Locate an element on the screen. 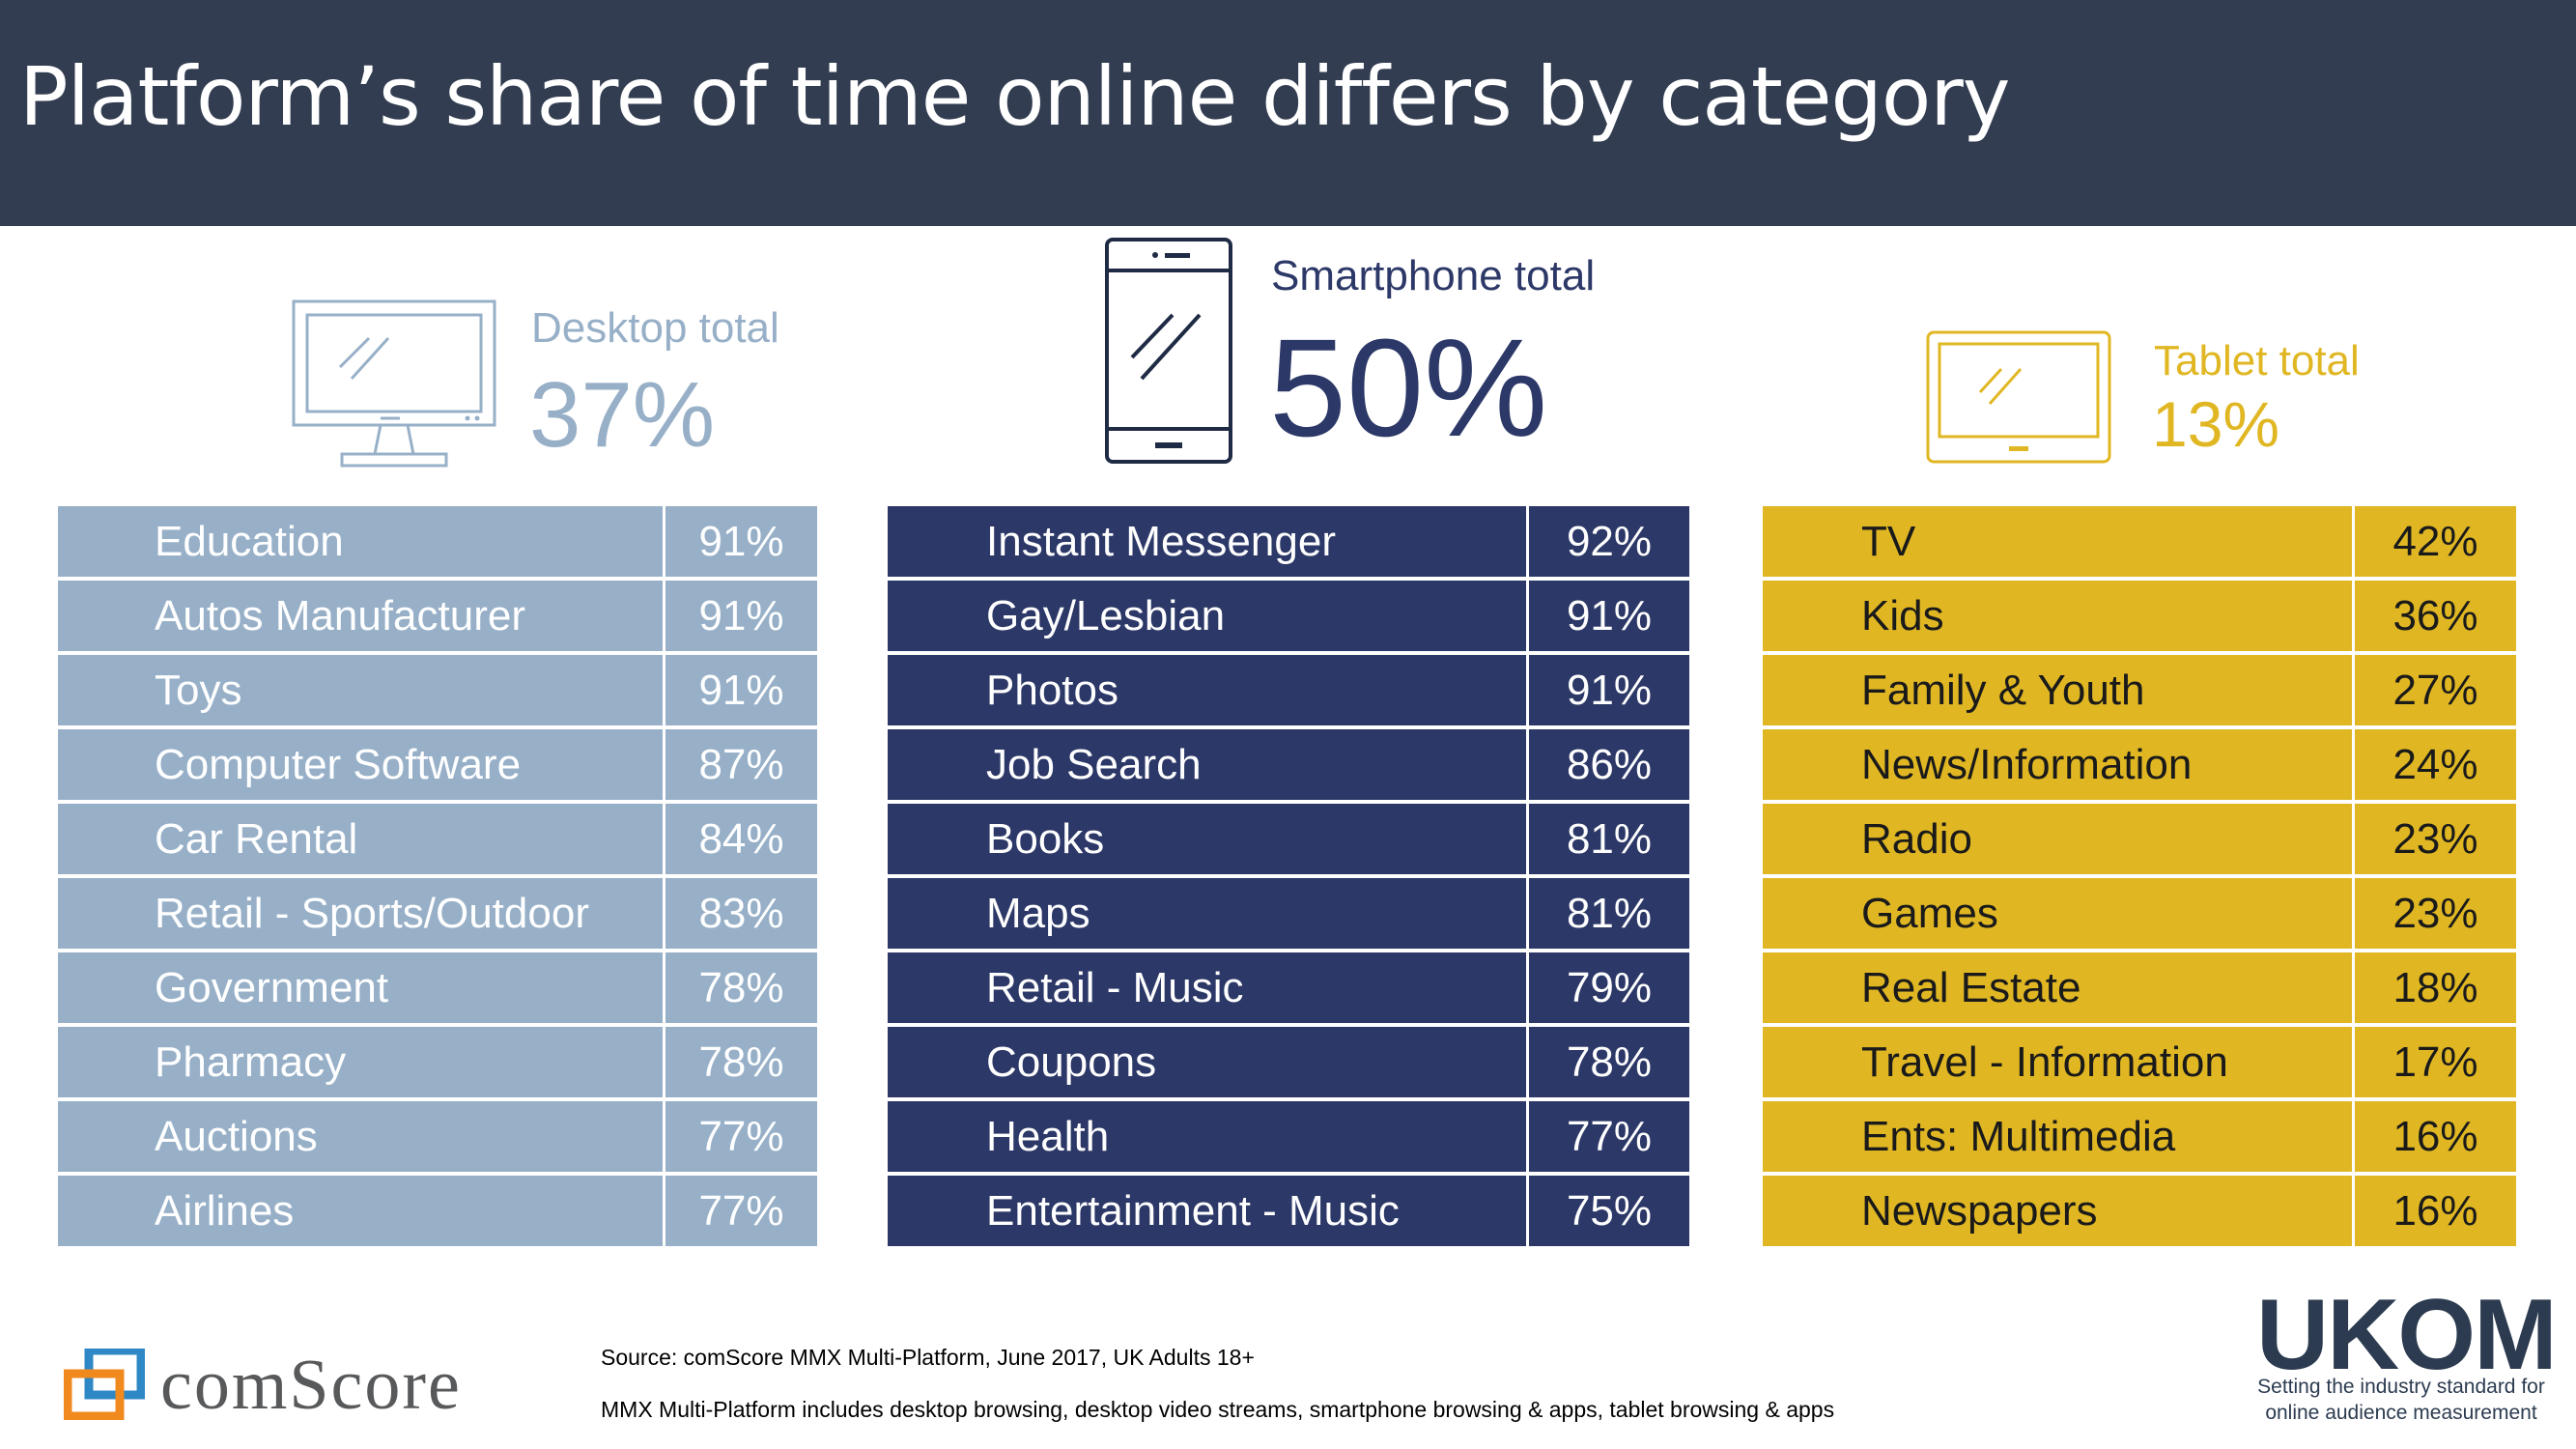  smartphone-category-label: Entertainment - Music is located at coordinates (1207, 1211).